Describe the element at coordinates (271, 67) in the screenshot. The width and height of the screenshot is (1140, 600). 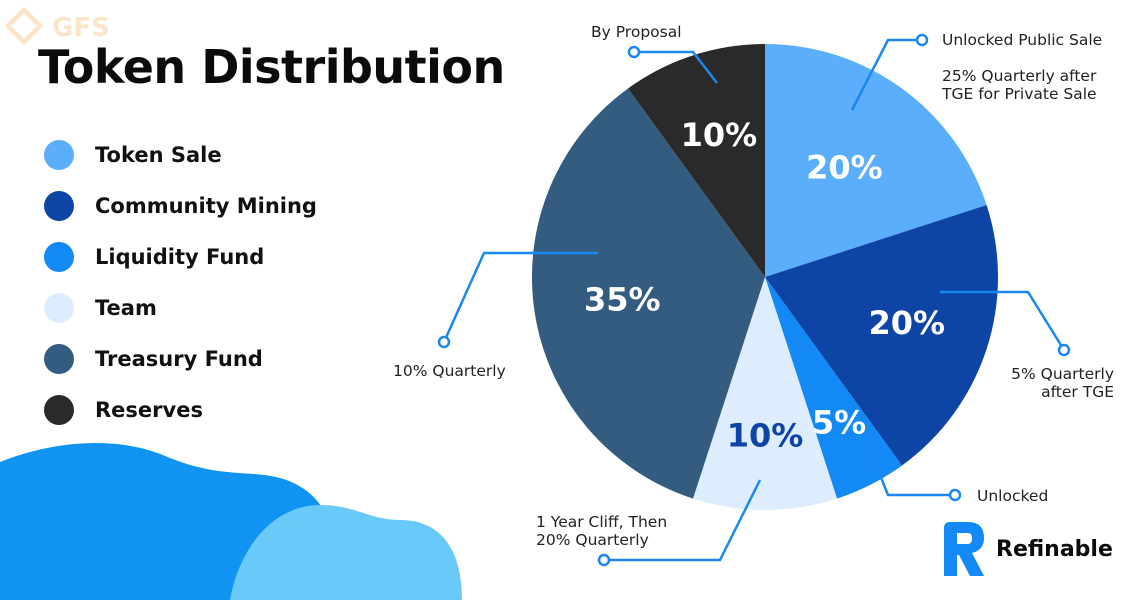
I see `page-title: Token Distribution` at that location.